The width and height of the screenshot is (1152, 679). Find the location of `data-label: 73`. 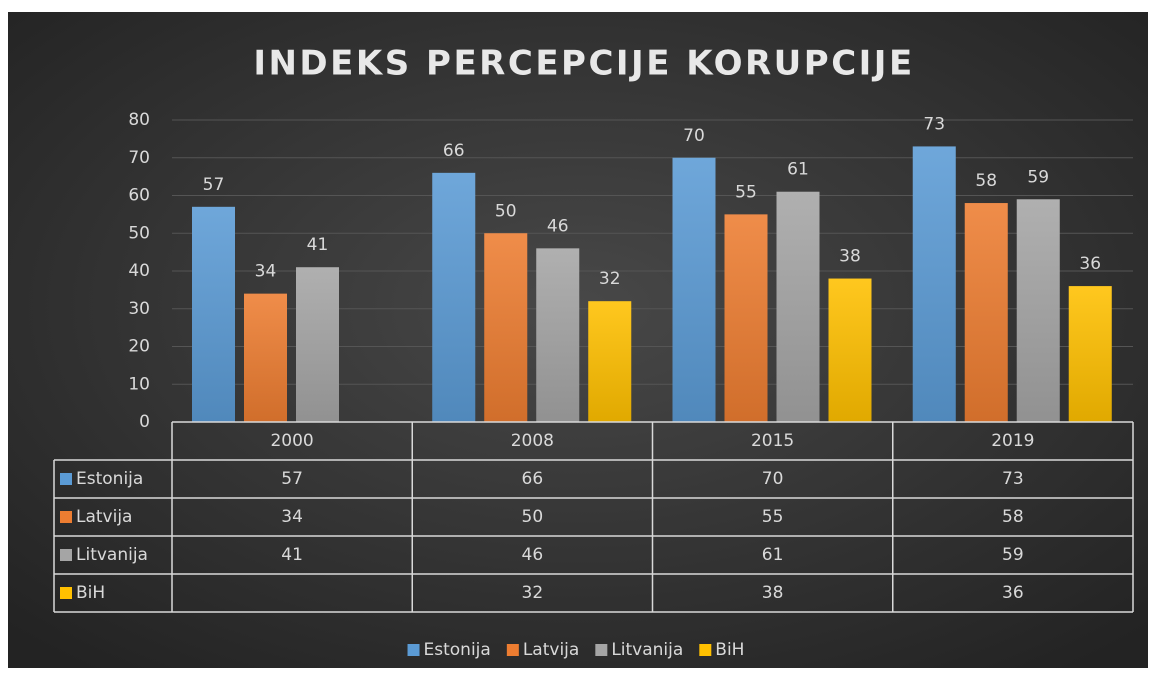

data-label: 73 is located at coordinates (934, 124).